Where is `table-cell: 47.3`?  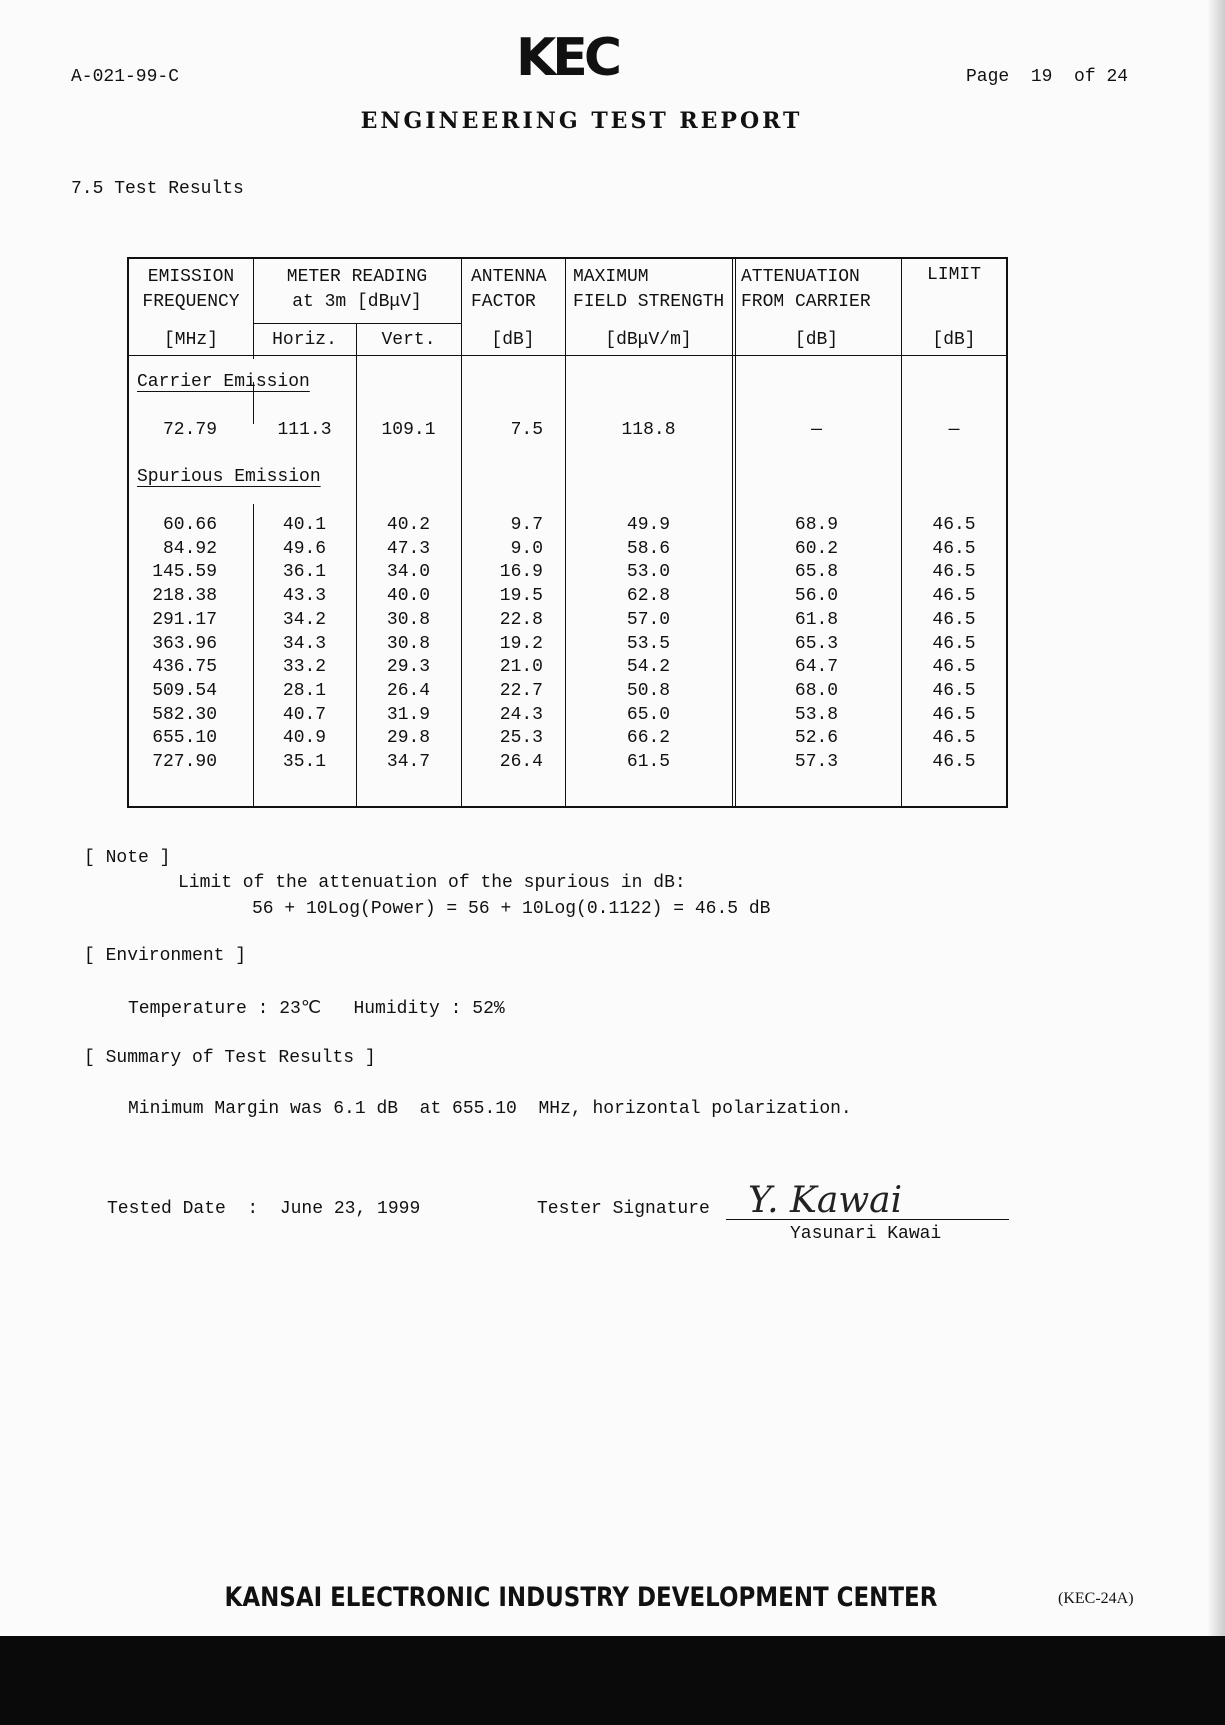
table-cell: 47.3 is located at coordinates (408, 548).